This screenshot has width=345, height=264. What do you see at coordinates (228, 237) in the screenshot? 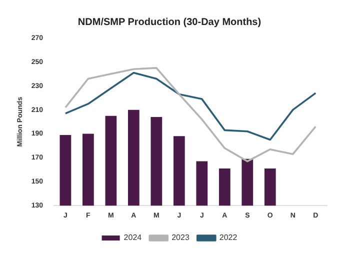
I see `legend-label: 2022` at bounding box center [228, 237].